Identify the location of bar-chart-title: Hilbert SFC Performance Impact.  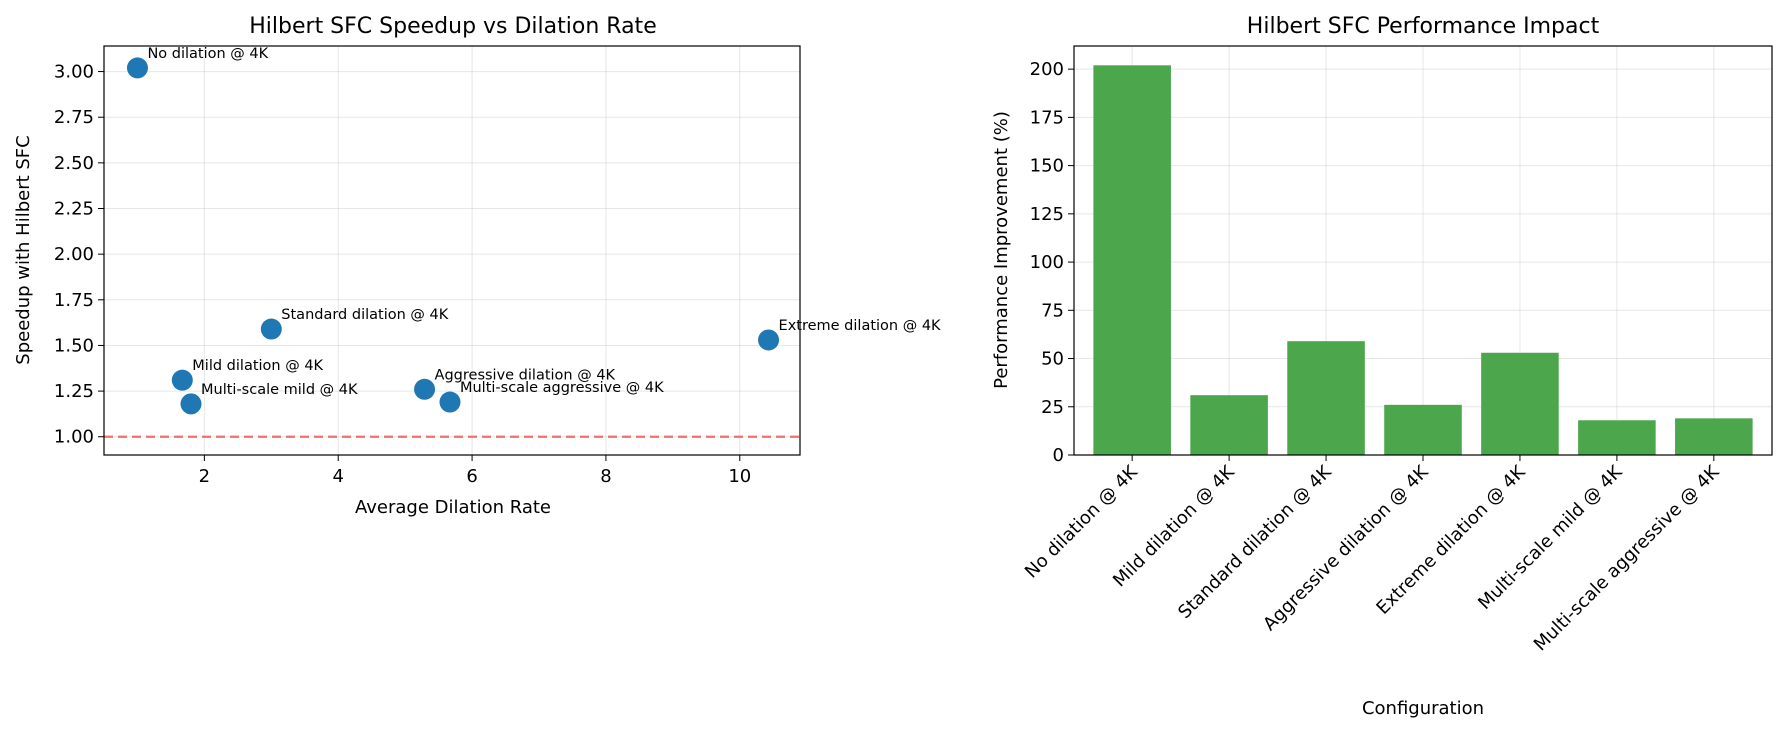
(1423, 26).